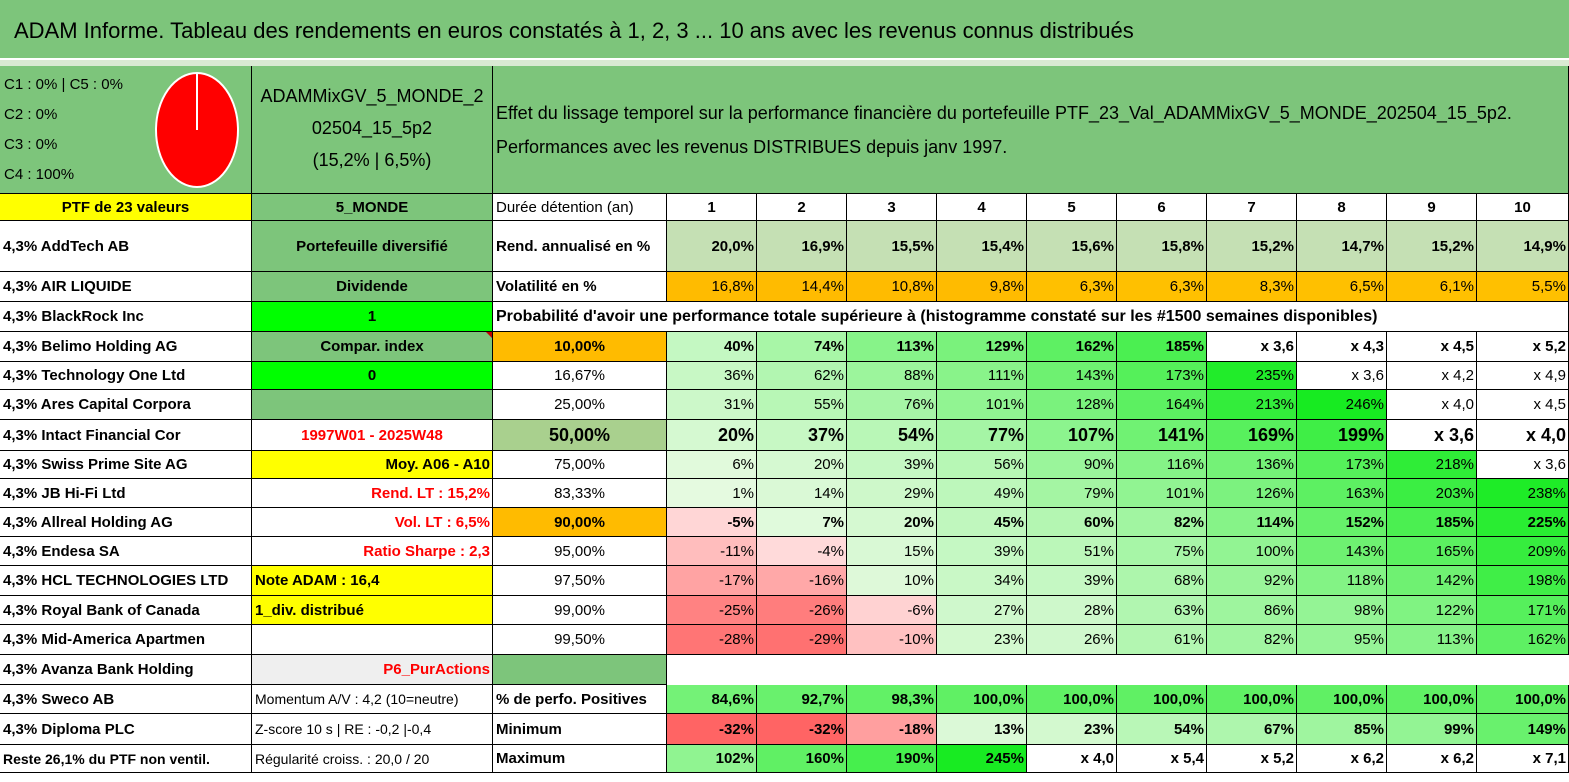  Describe the element at coordinates (372, 347) in the screenshot. I see `compar-index-label: Compar. index` at that location.